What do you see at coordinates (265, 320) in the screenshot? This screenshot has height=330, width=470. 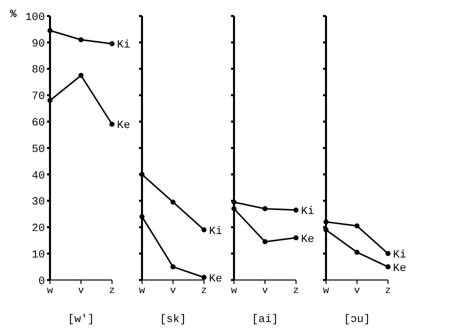 I see `x-axis-title: [ai]` at bounding box center [265, 320].